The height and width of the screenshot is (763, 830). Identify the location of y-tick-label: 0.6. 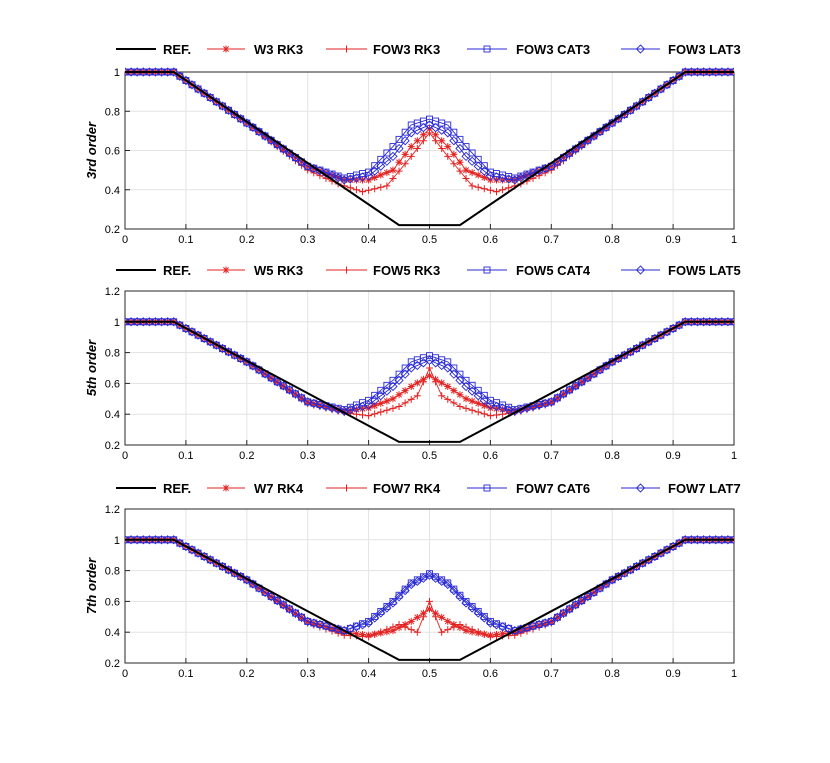
(112, 384).